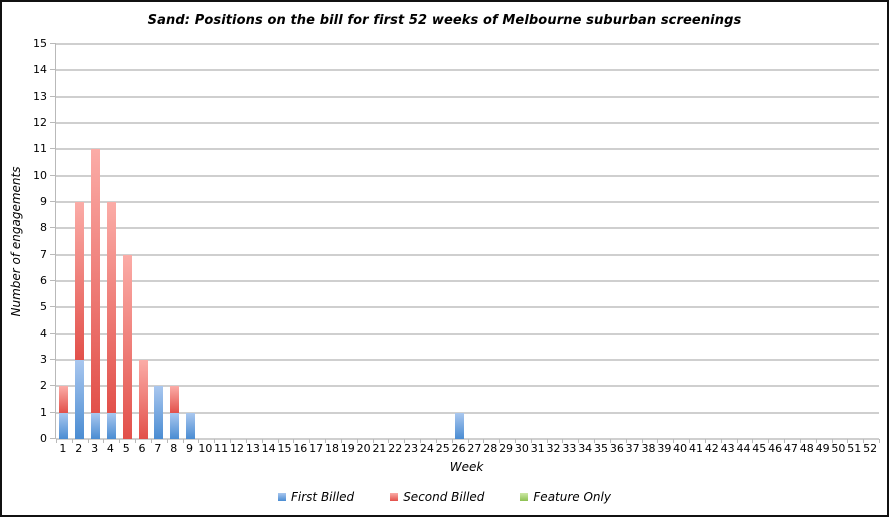 The image size is (889, 517). Describe the element at coordinates (237, 448) in the screenshot. I see `x-tick-label: 12` at that location.